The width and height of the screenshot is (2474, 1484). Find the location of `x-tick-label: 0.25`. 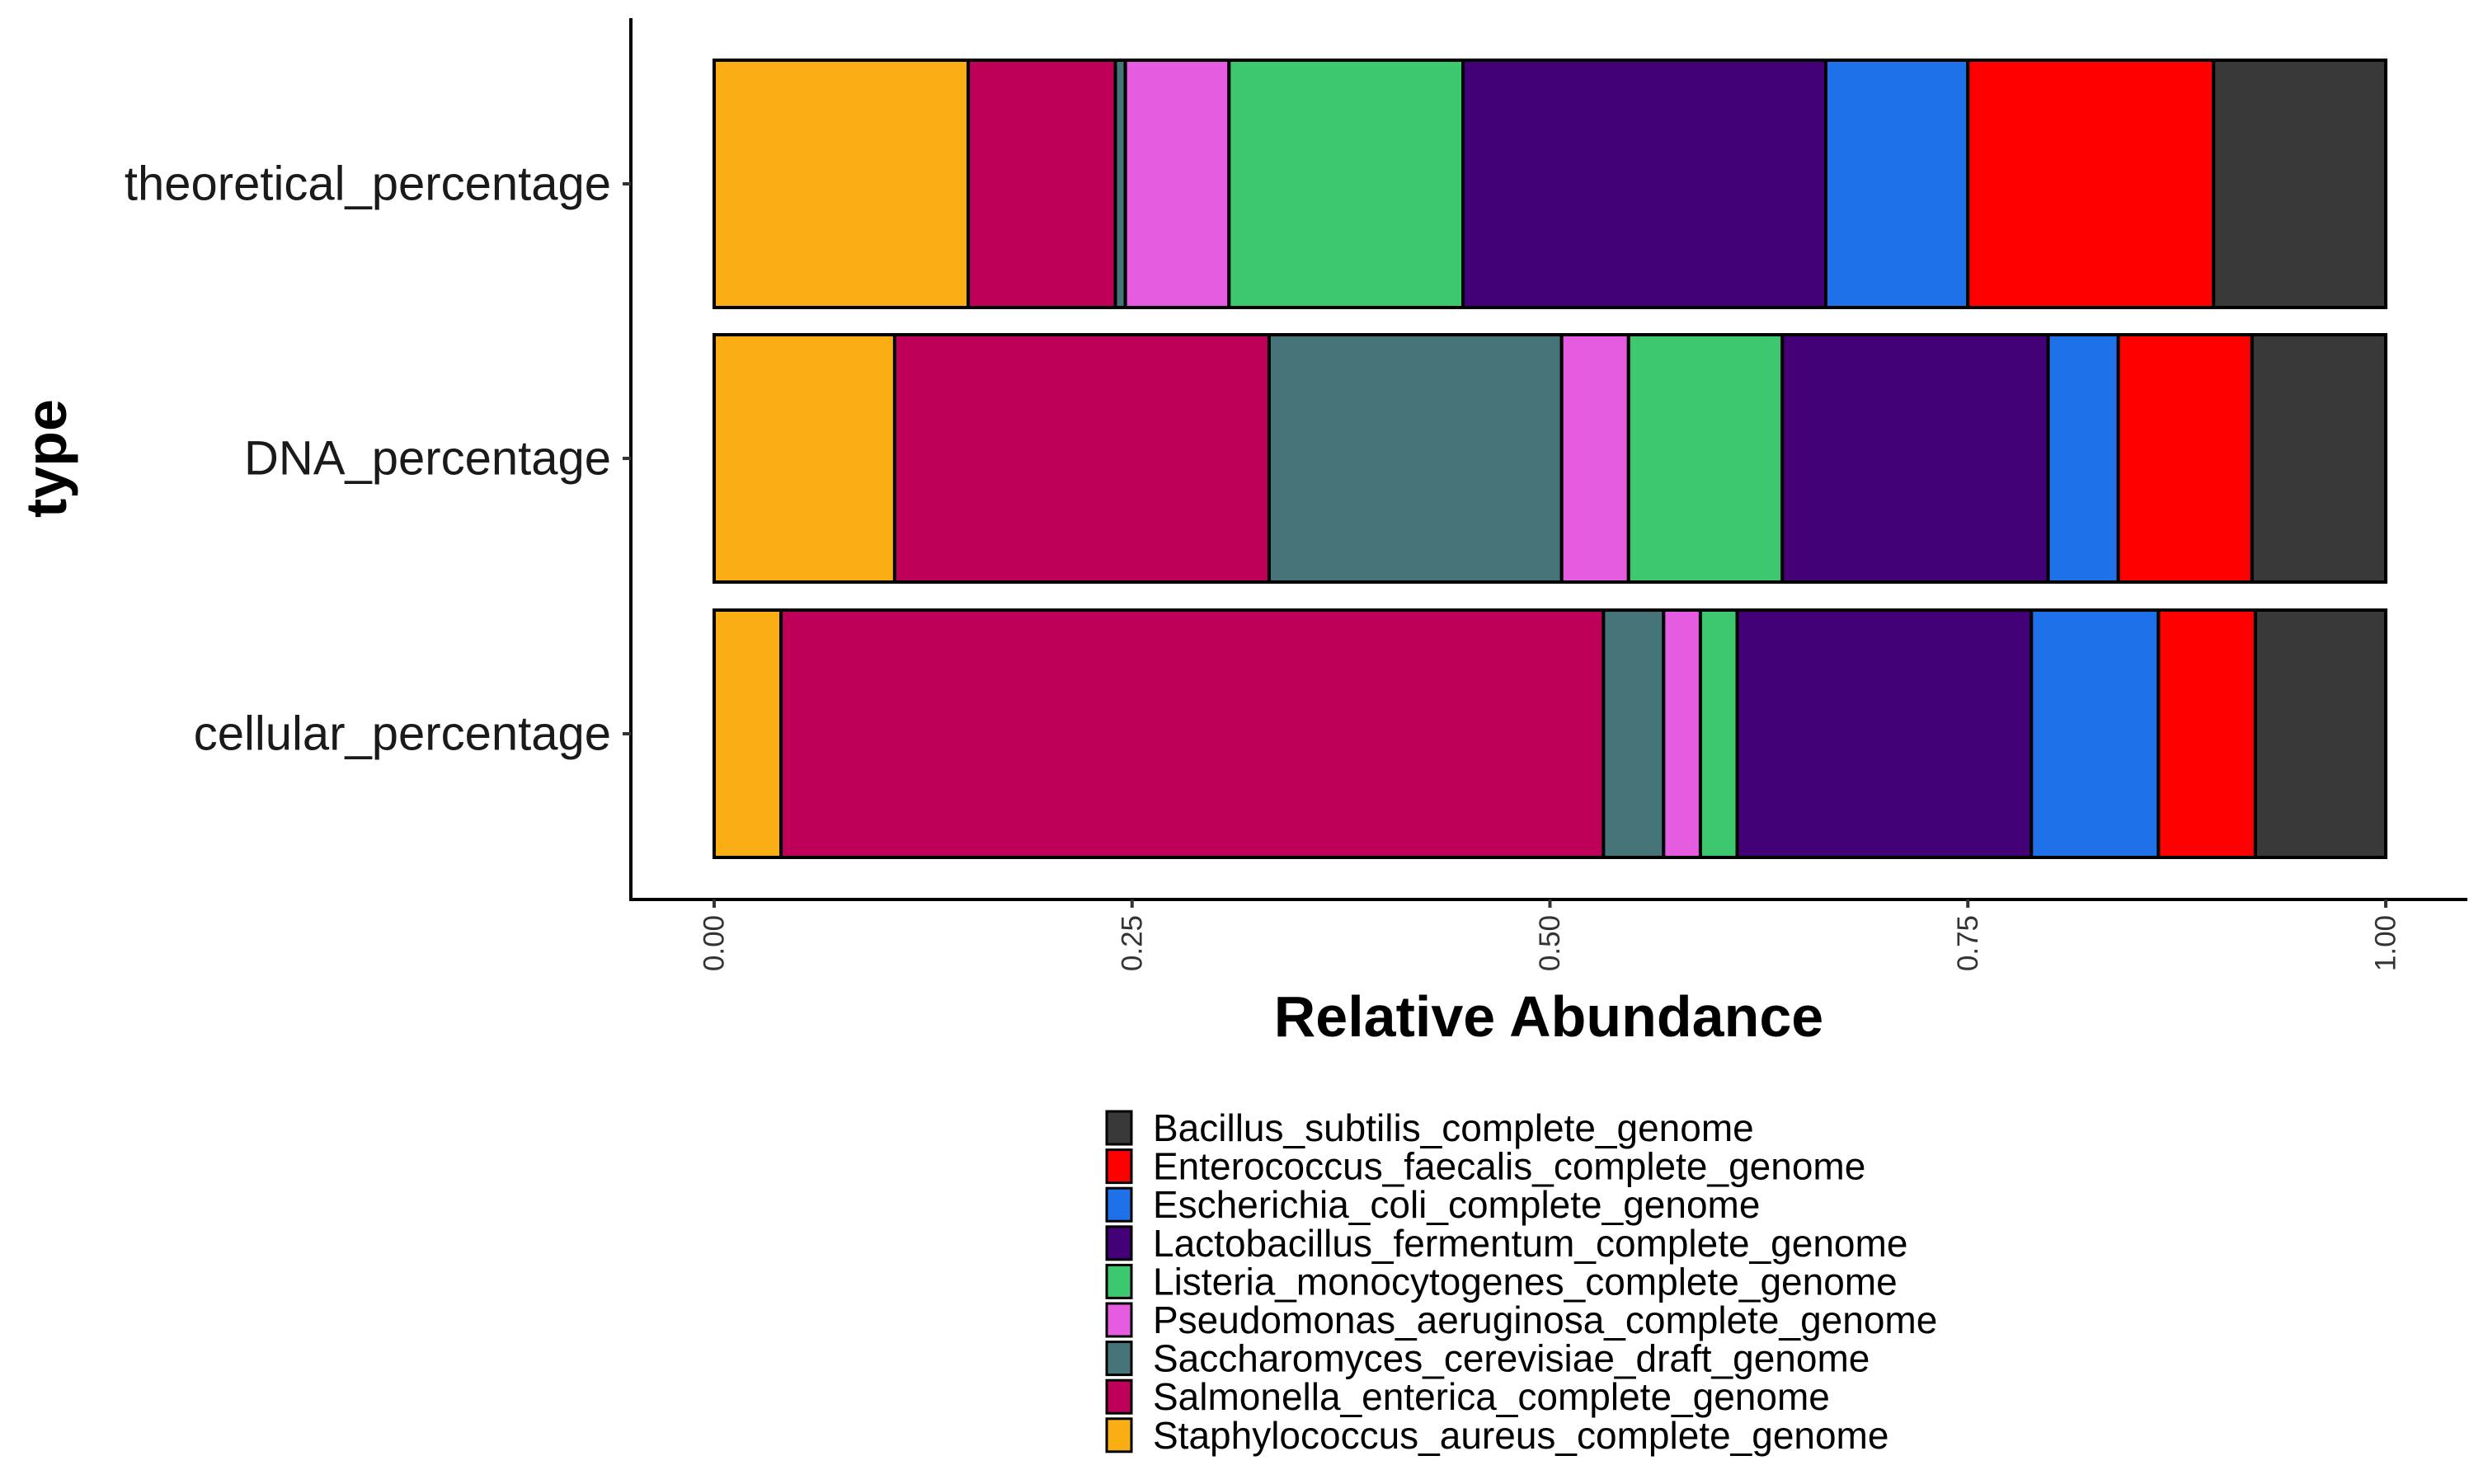

x-tick-label: 0.25 is located at coordinates (1132, 943).